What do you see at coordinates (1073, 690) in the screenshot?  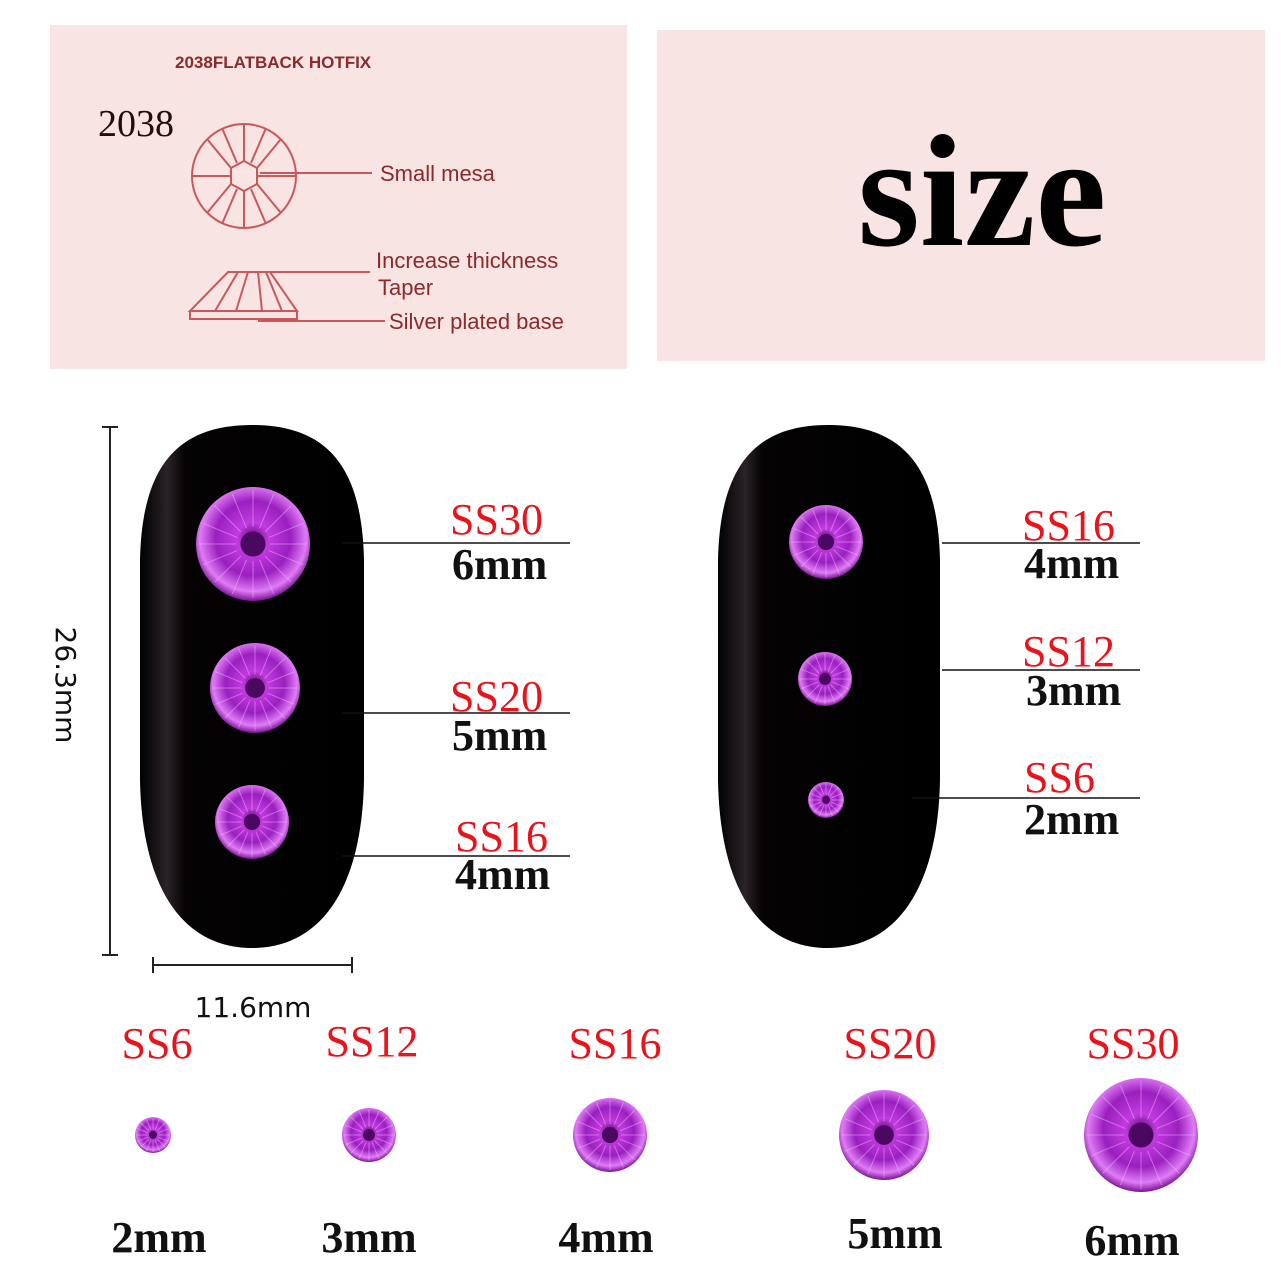 I see `callout-mm: 3mm` at bounding box center [1073, 690].